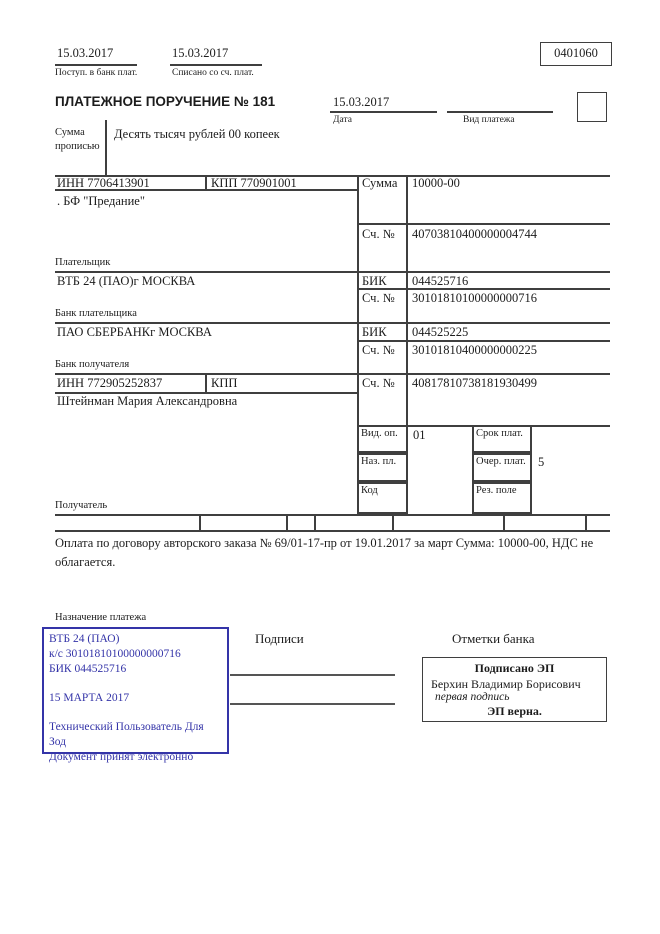  I want to click on bank-stamp-corr-account: к/с 30101810100000000716, so click(115, 653).